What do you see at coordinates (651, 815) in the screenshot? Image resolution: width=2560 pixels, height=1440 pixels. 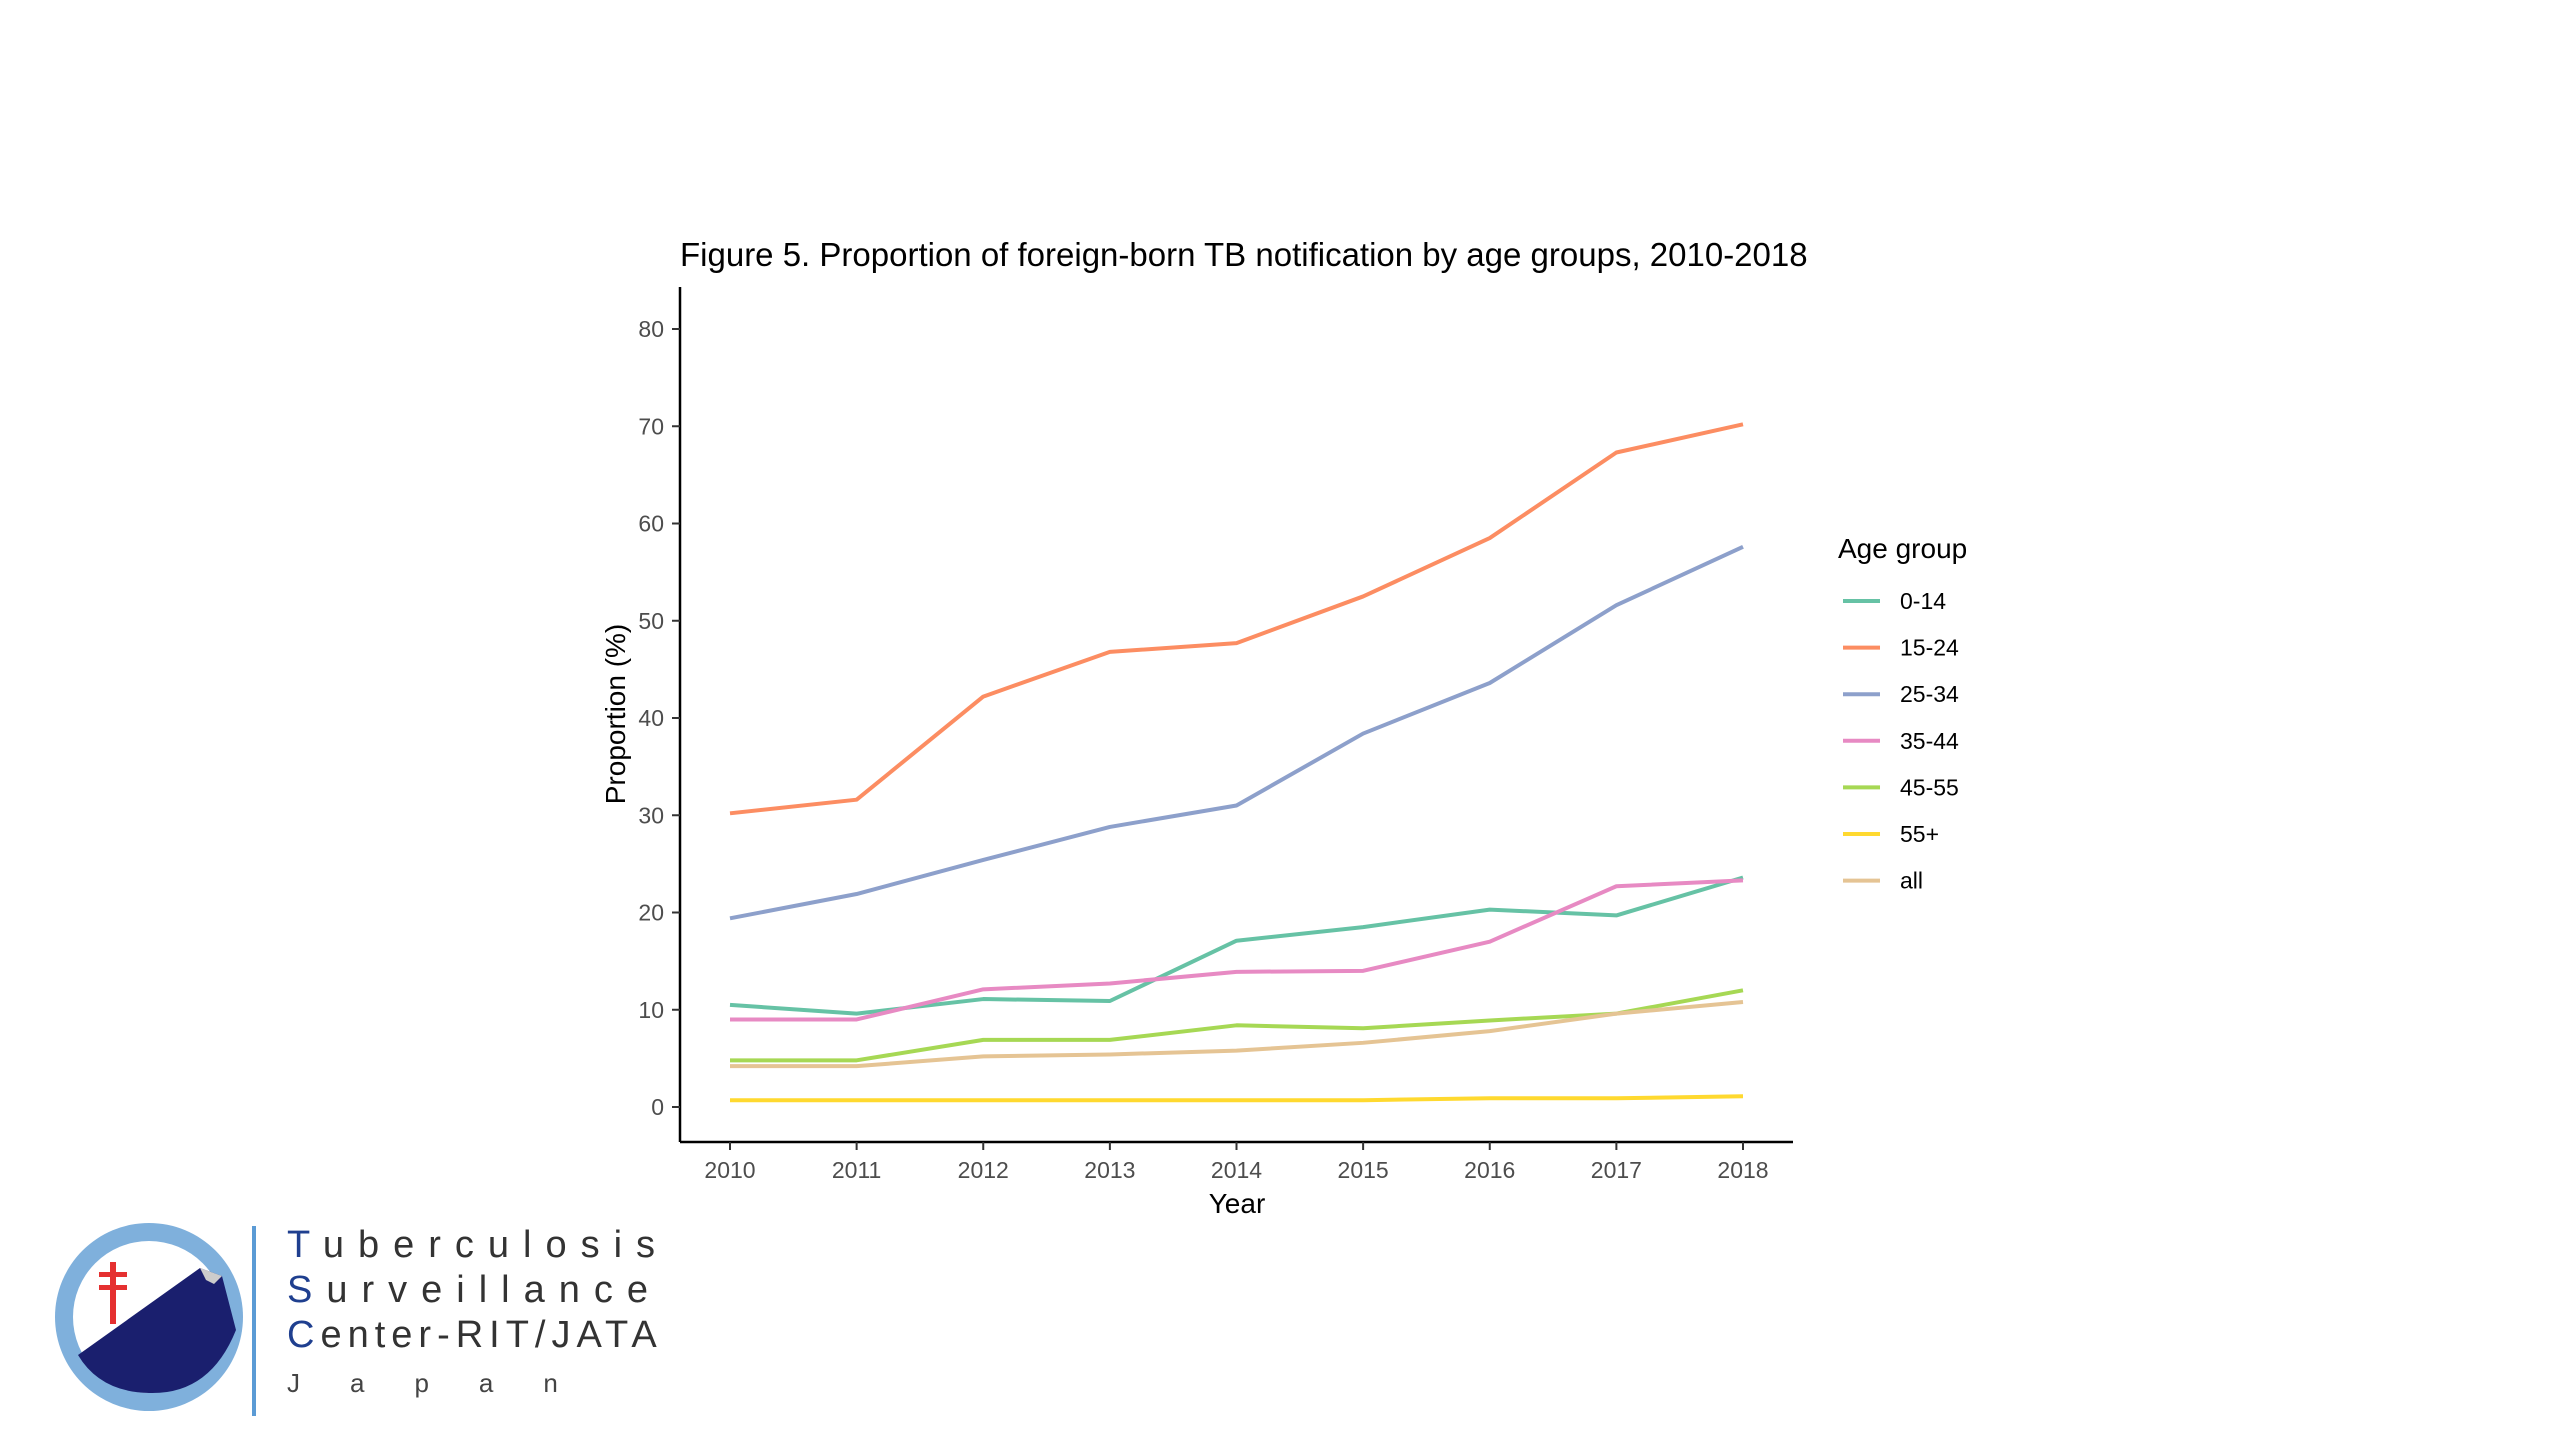 I see `y-tick-label: 30` at bounding box center [651, 815].